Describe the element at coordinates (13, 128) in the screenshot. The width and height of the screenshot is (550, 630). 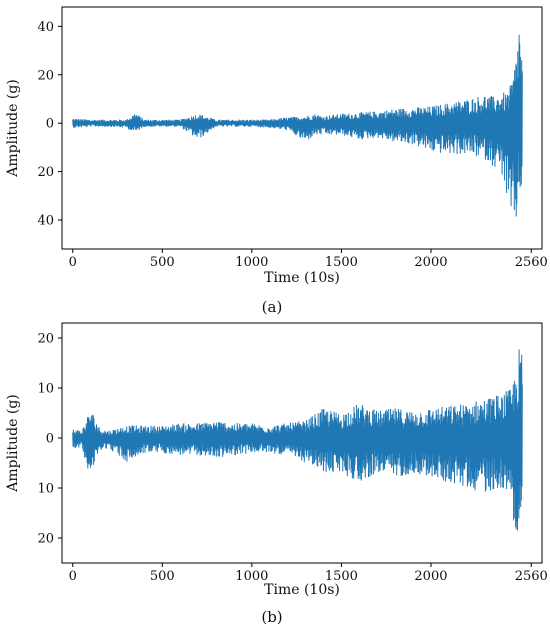
I see `y-axis-title-a: Amplitude (g)` at that location.